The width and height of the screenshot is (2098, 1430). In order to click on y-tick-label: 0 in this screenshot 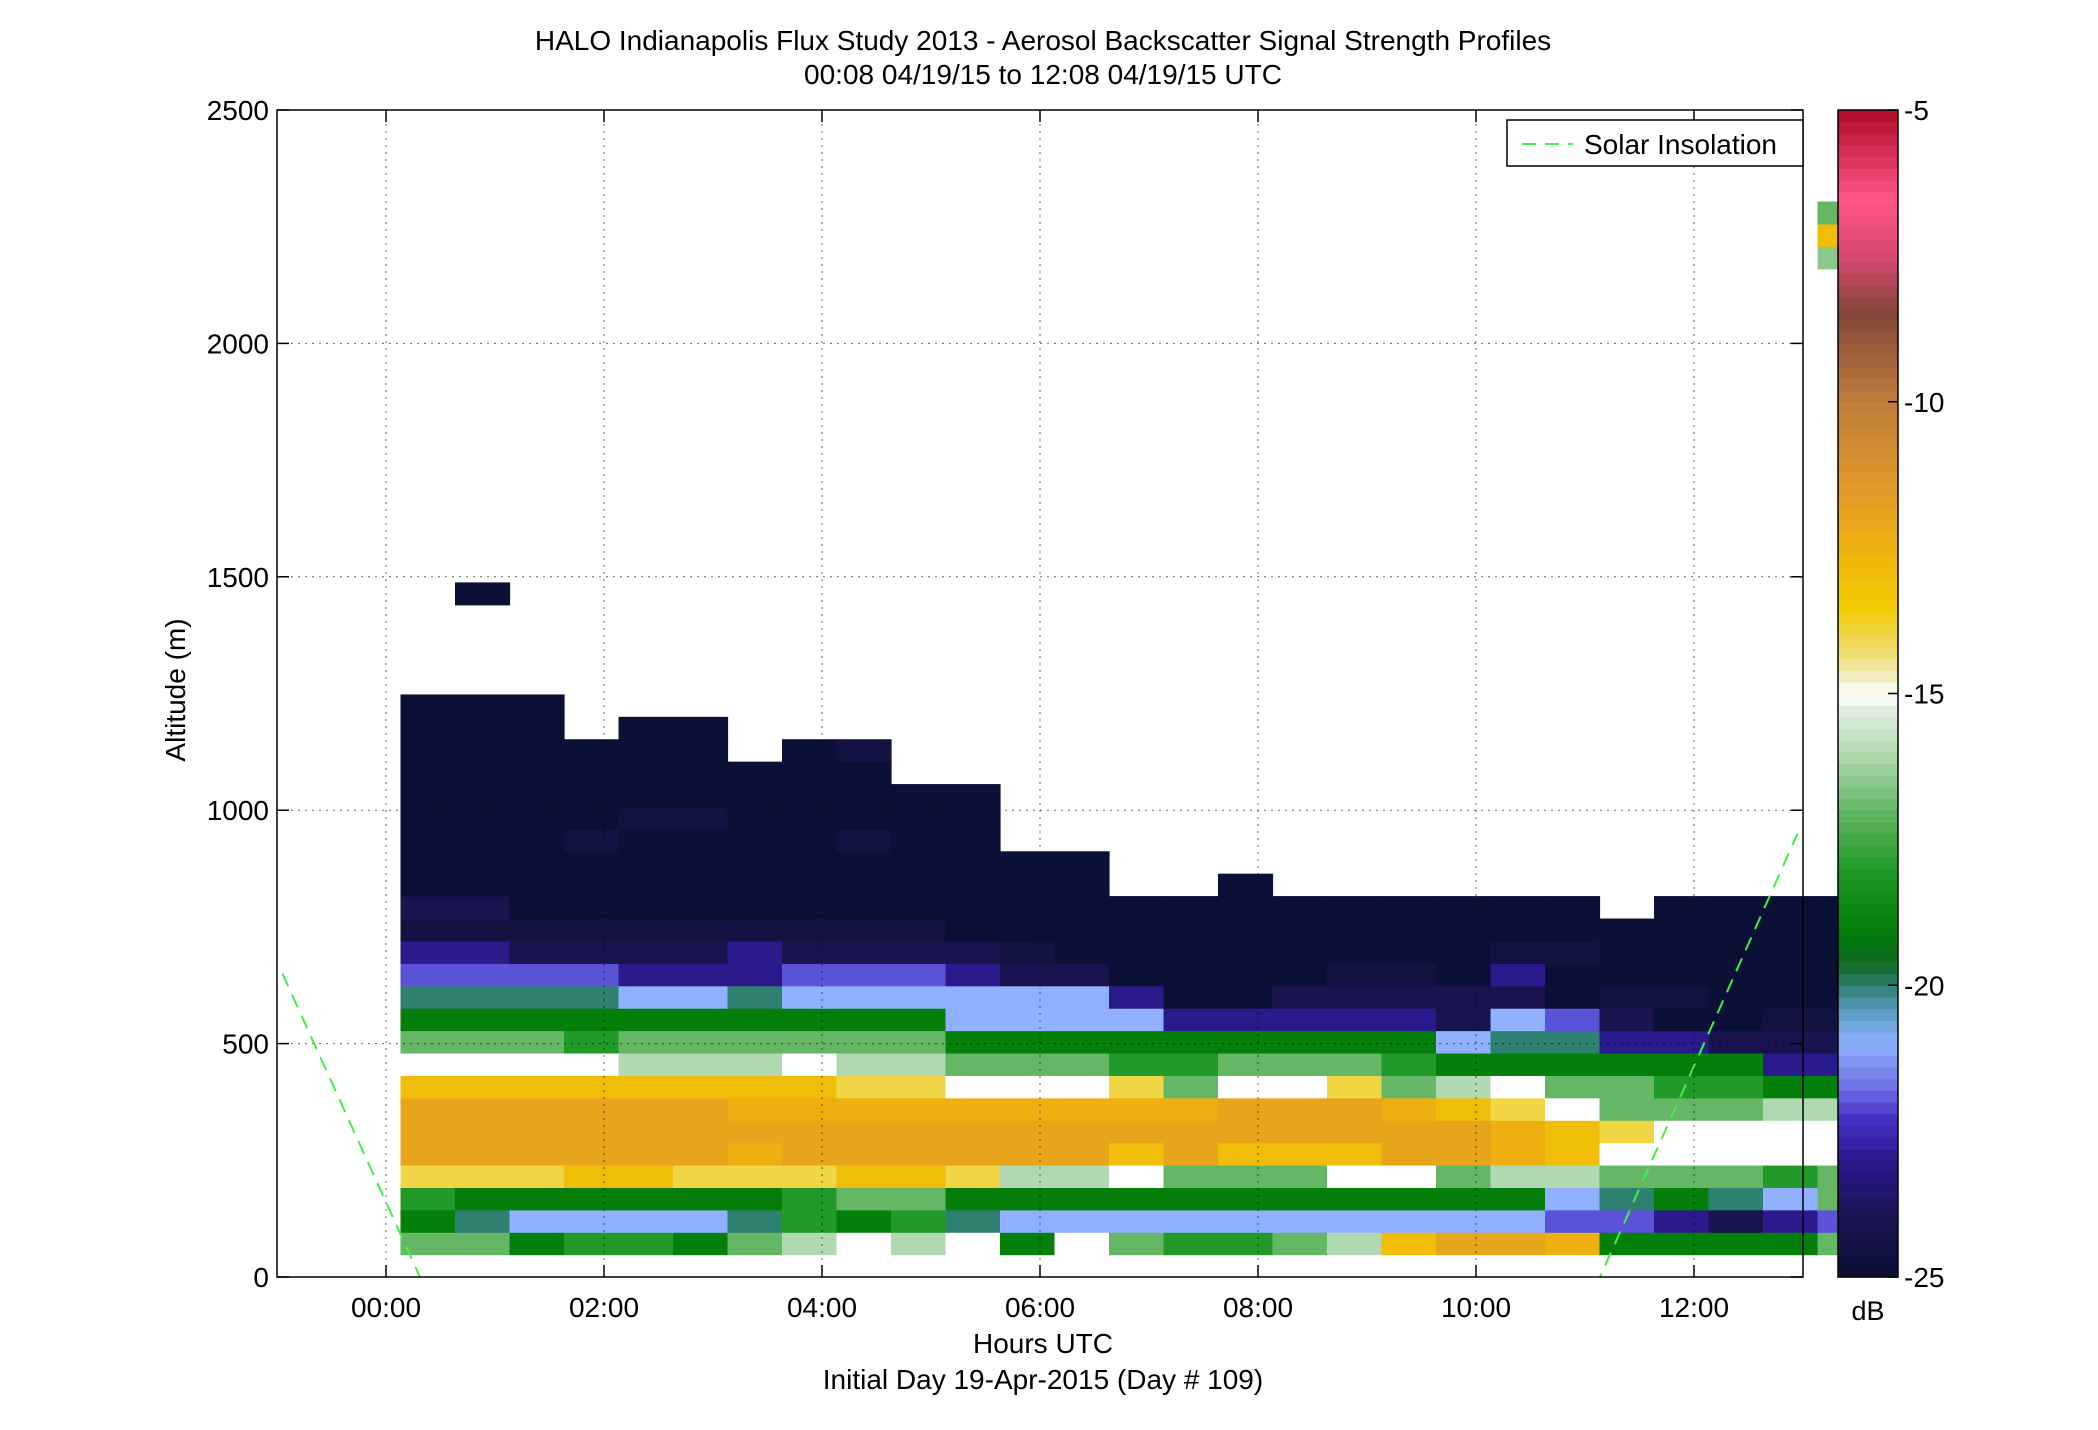, I will do `click(261, 1277)`.